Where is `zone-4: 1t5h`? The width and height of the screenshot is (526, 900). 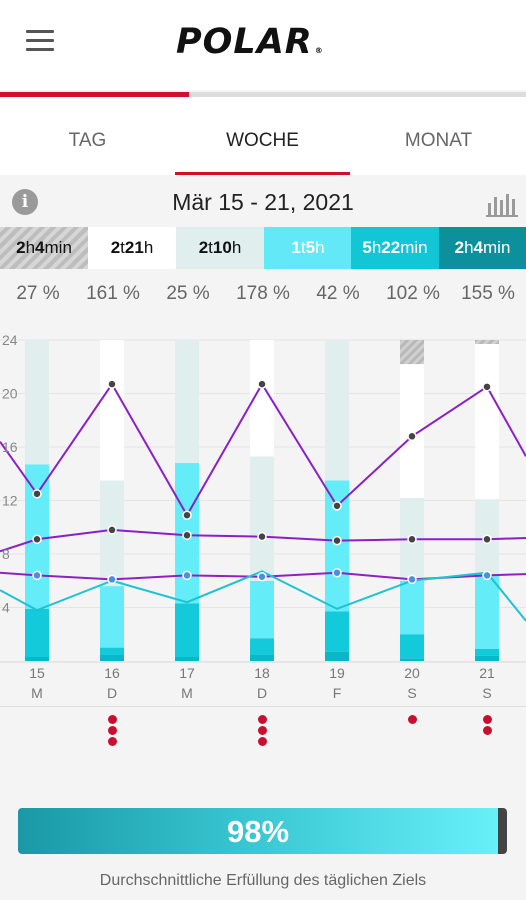
zone-4: 1t5h is located at coordinates (308, 248).